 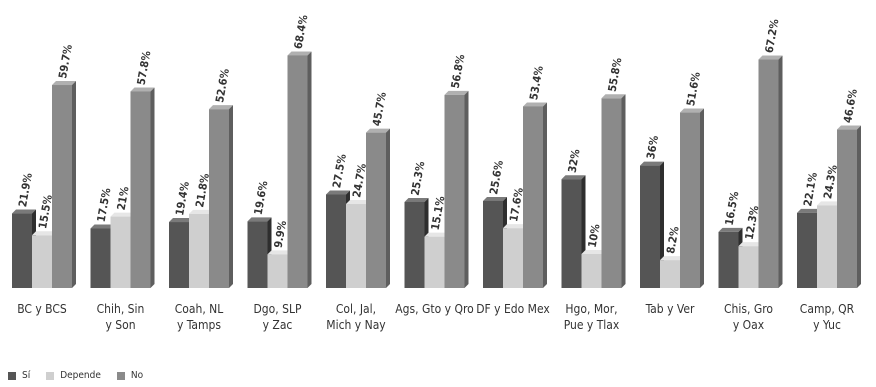 What do you see at coordinates (202, 190) in the screenshot?
I see `data-label-depende-2: 21.8%` at bounding box center [202, 190].